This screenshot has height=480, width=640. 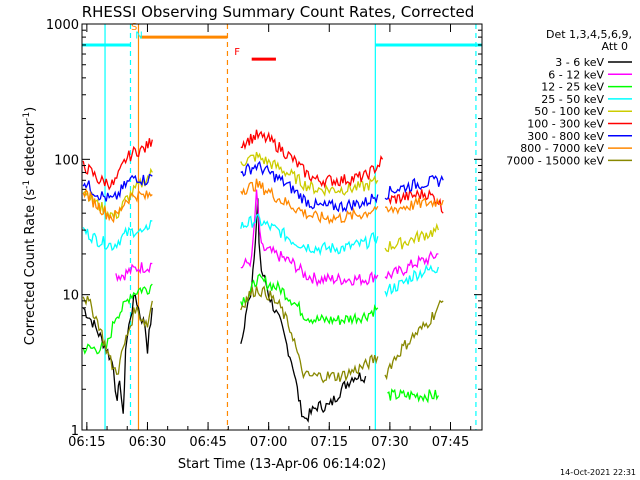 What do you see at coordinates (30, 267) in the screenshot?
I see `y-axis-label-main: Corrected Count Rate (s` at bounding box center [30, 267].